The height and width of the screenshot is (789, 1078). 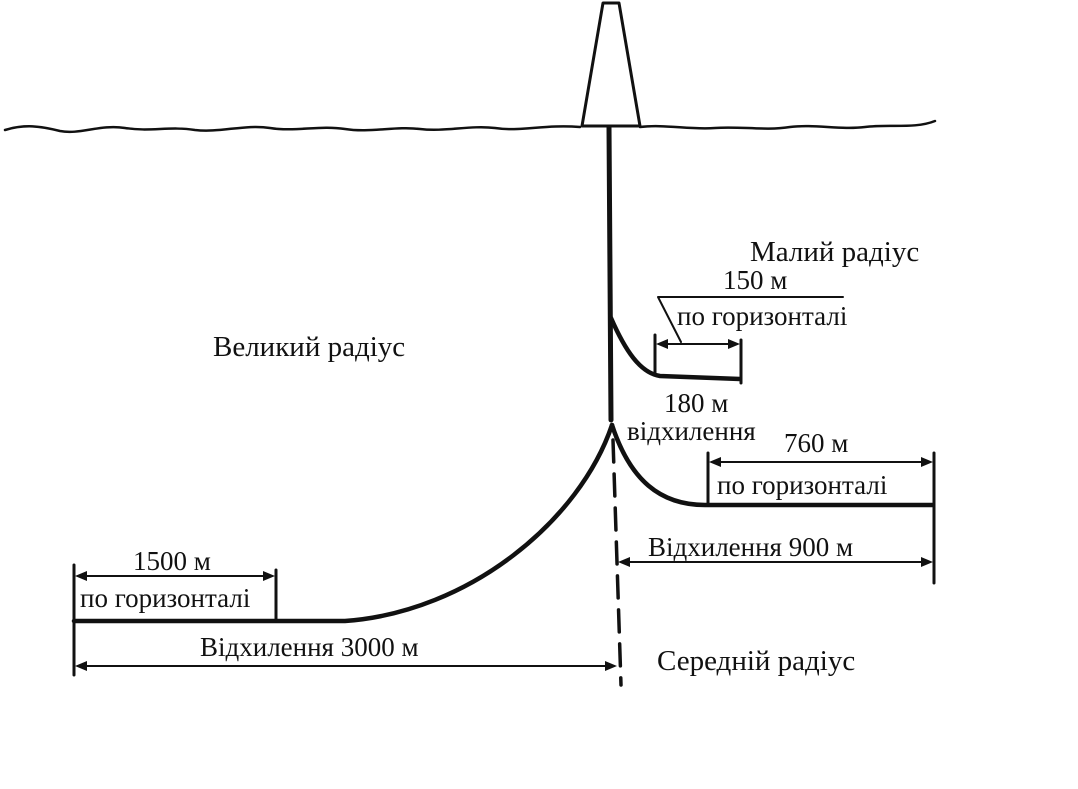 I want to click on medium-horizontal-arrowhead-left, so click(x=715, y=462).